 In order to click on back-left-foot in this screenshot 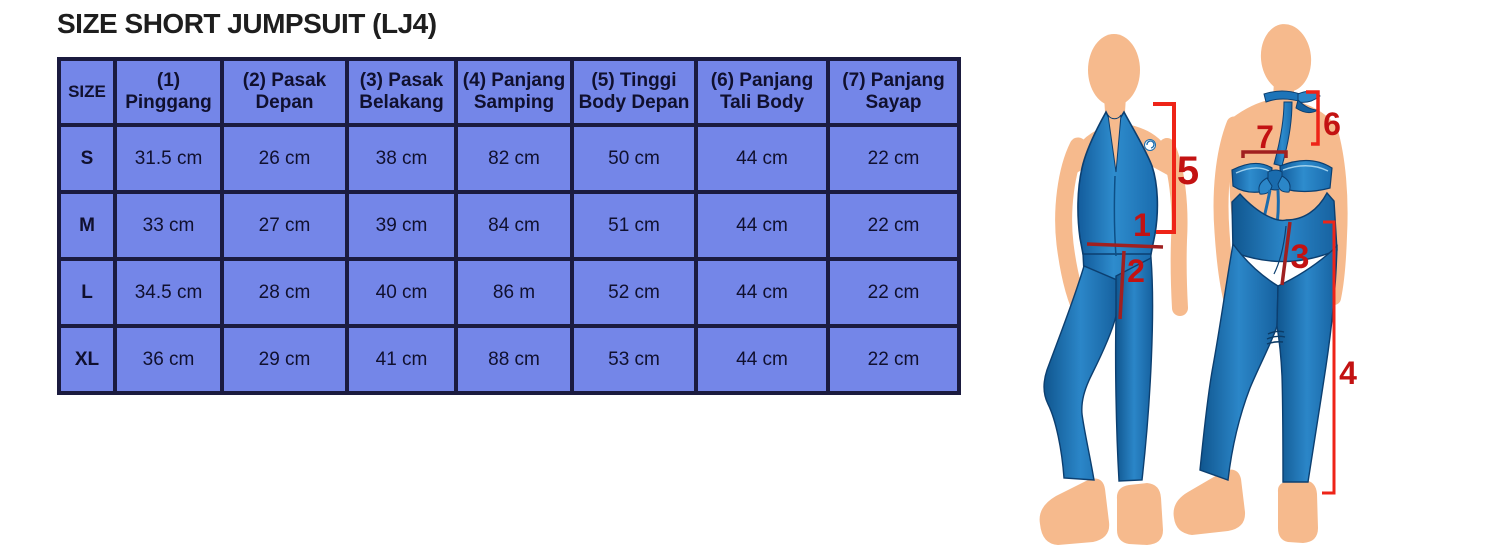, I will do `click(1209, 502)`.